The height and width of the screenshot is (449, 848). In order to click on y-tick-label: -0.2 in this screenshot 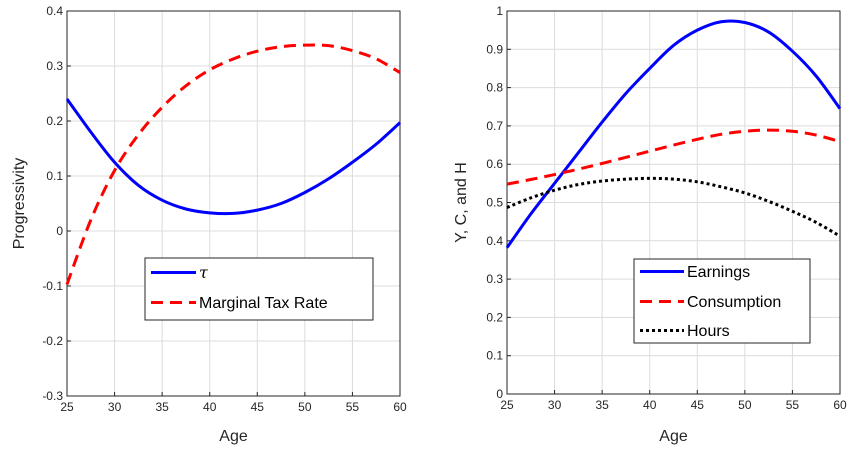, I will do `click(52, 341)`.